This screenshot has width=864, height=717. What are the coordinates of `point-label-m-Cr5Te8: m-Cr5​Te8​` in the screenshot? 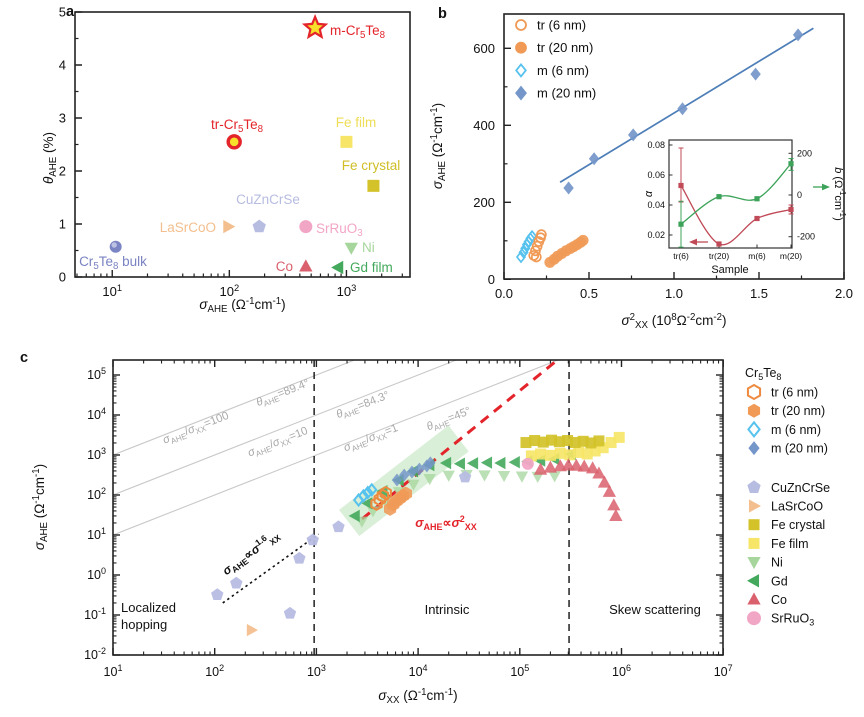 It's located at (357, 32).